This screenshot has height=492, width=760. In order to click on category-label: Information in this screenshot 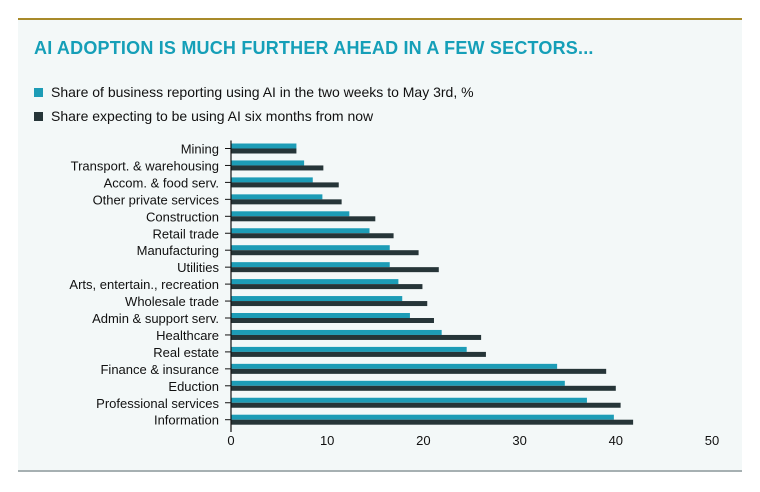, I will do `click(186, 420)`.